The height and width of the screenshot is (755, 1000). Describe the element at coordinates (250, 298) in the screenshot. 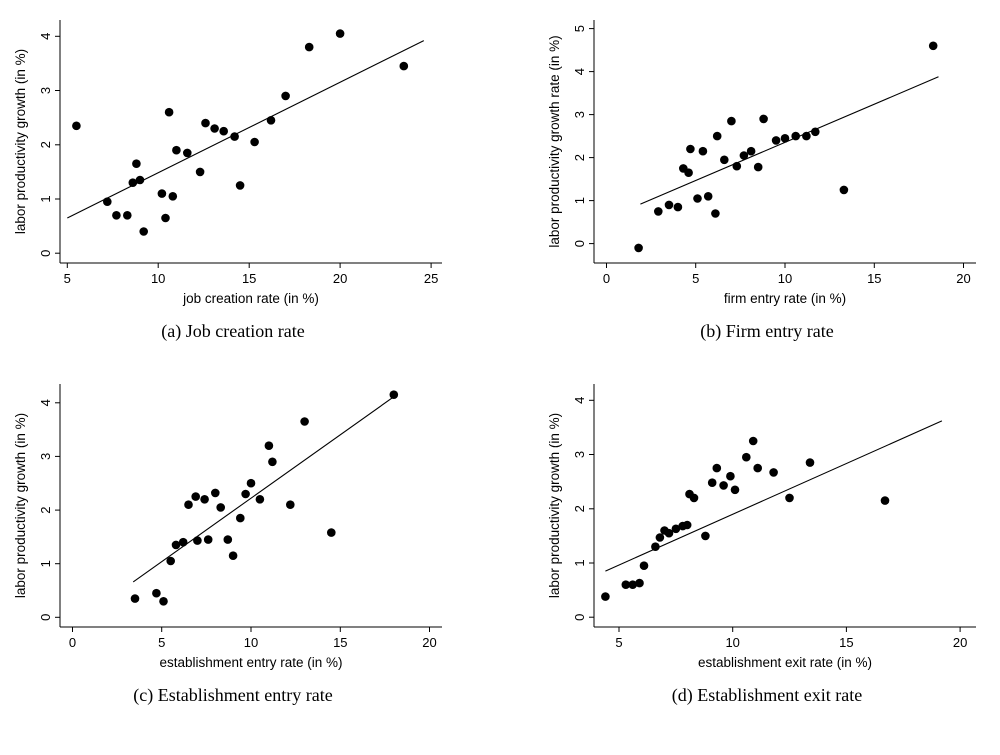

I see `x-axis-title: job creation rate (in %)` at that location.